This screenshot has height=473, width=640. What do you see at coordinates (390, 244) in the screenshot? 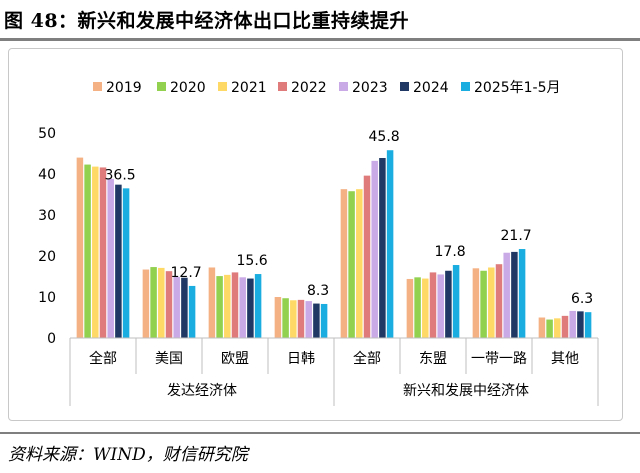
I see `bar-2025年1-5月-4` at bounding box center [390, 244].